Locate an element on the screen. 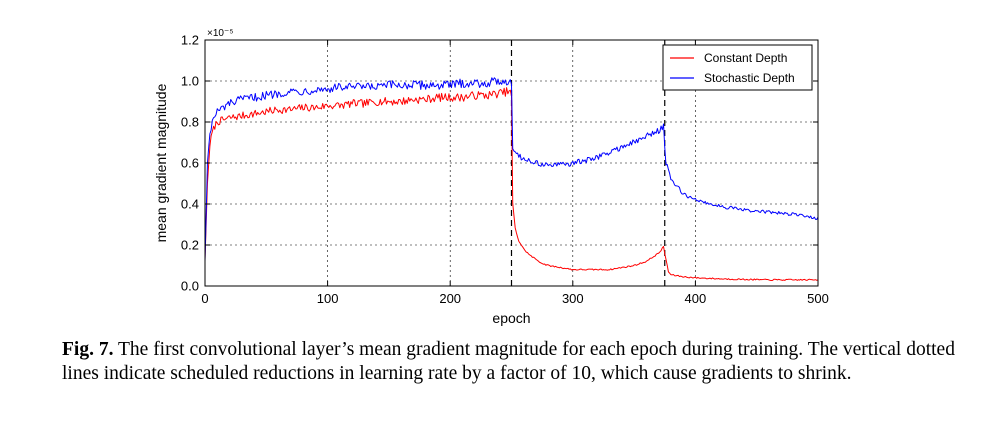 The height and width of the screenshot is (440, 1000). legend: Constant Depth Stochastic Depth is located at coordinates (737, 67).